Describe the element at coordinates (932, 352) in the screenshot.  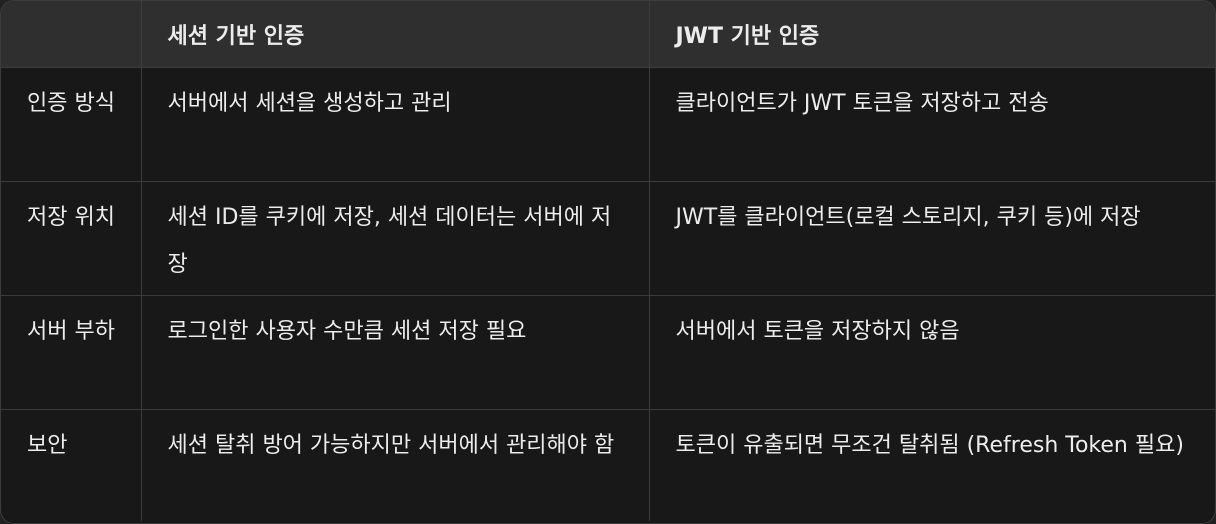
I see `jwt-cell: 서버에서 토큰을 저장하지 않음` at that location.